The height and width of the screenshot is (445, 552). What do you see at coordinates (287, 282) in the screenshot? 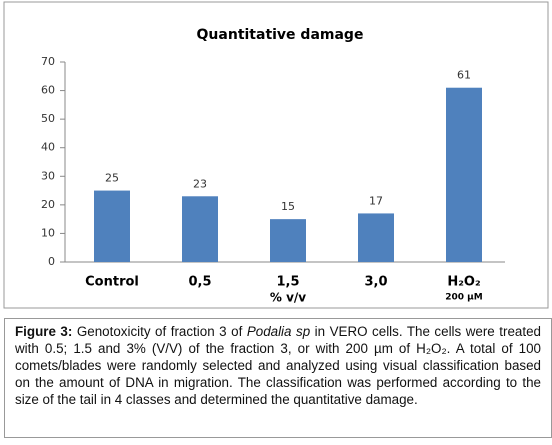
I see `x-tick-label: 1,5` at bounding box center [287, 282].